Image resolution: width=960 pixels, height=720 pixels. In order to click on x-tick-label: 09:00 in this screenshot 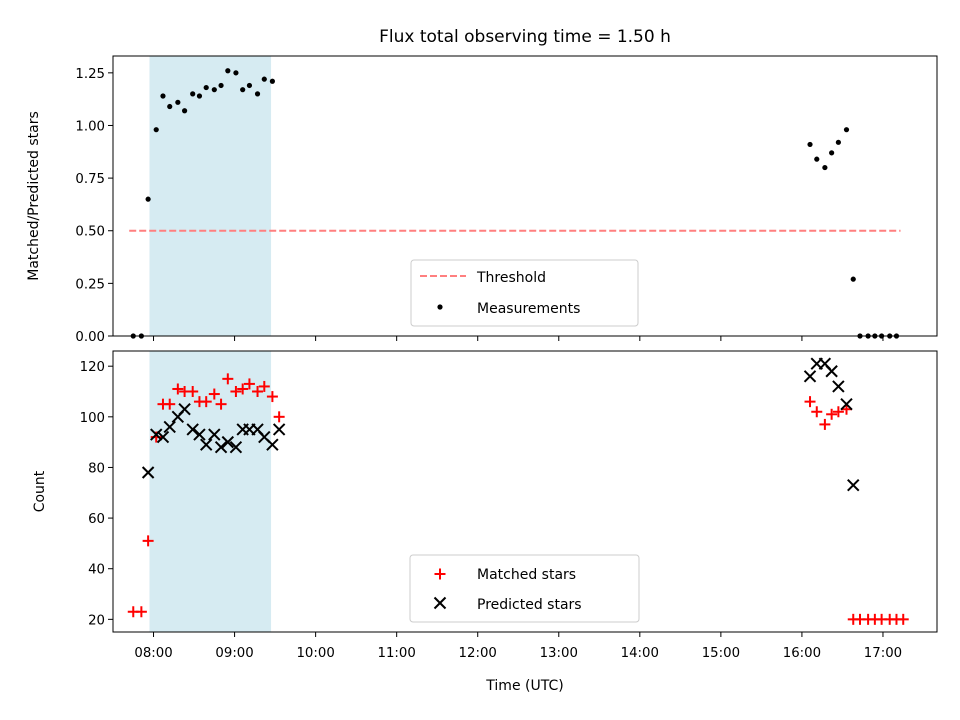, I will do `click(234, 653)`.